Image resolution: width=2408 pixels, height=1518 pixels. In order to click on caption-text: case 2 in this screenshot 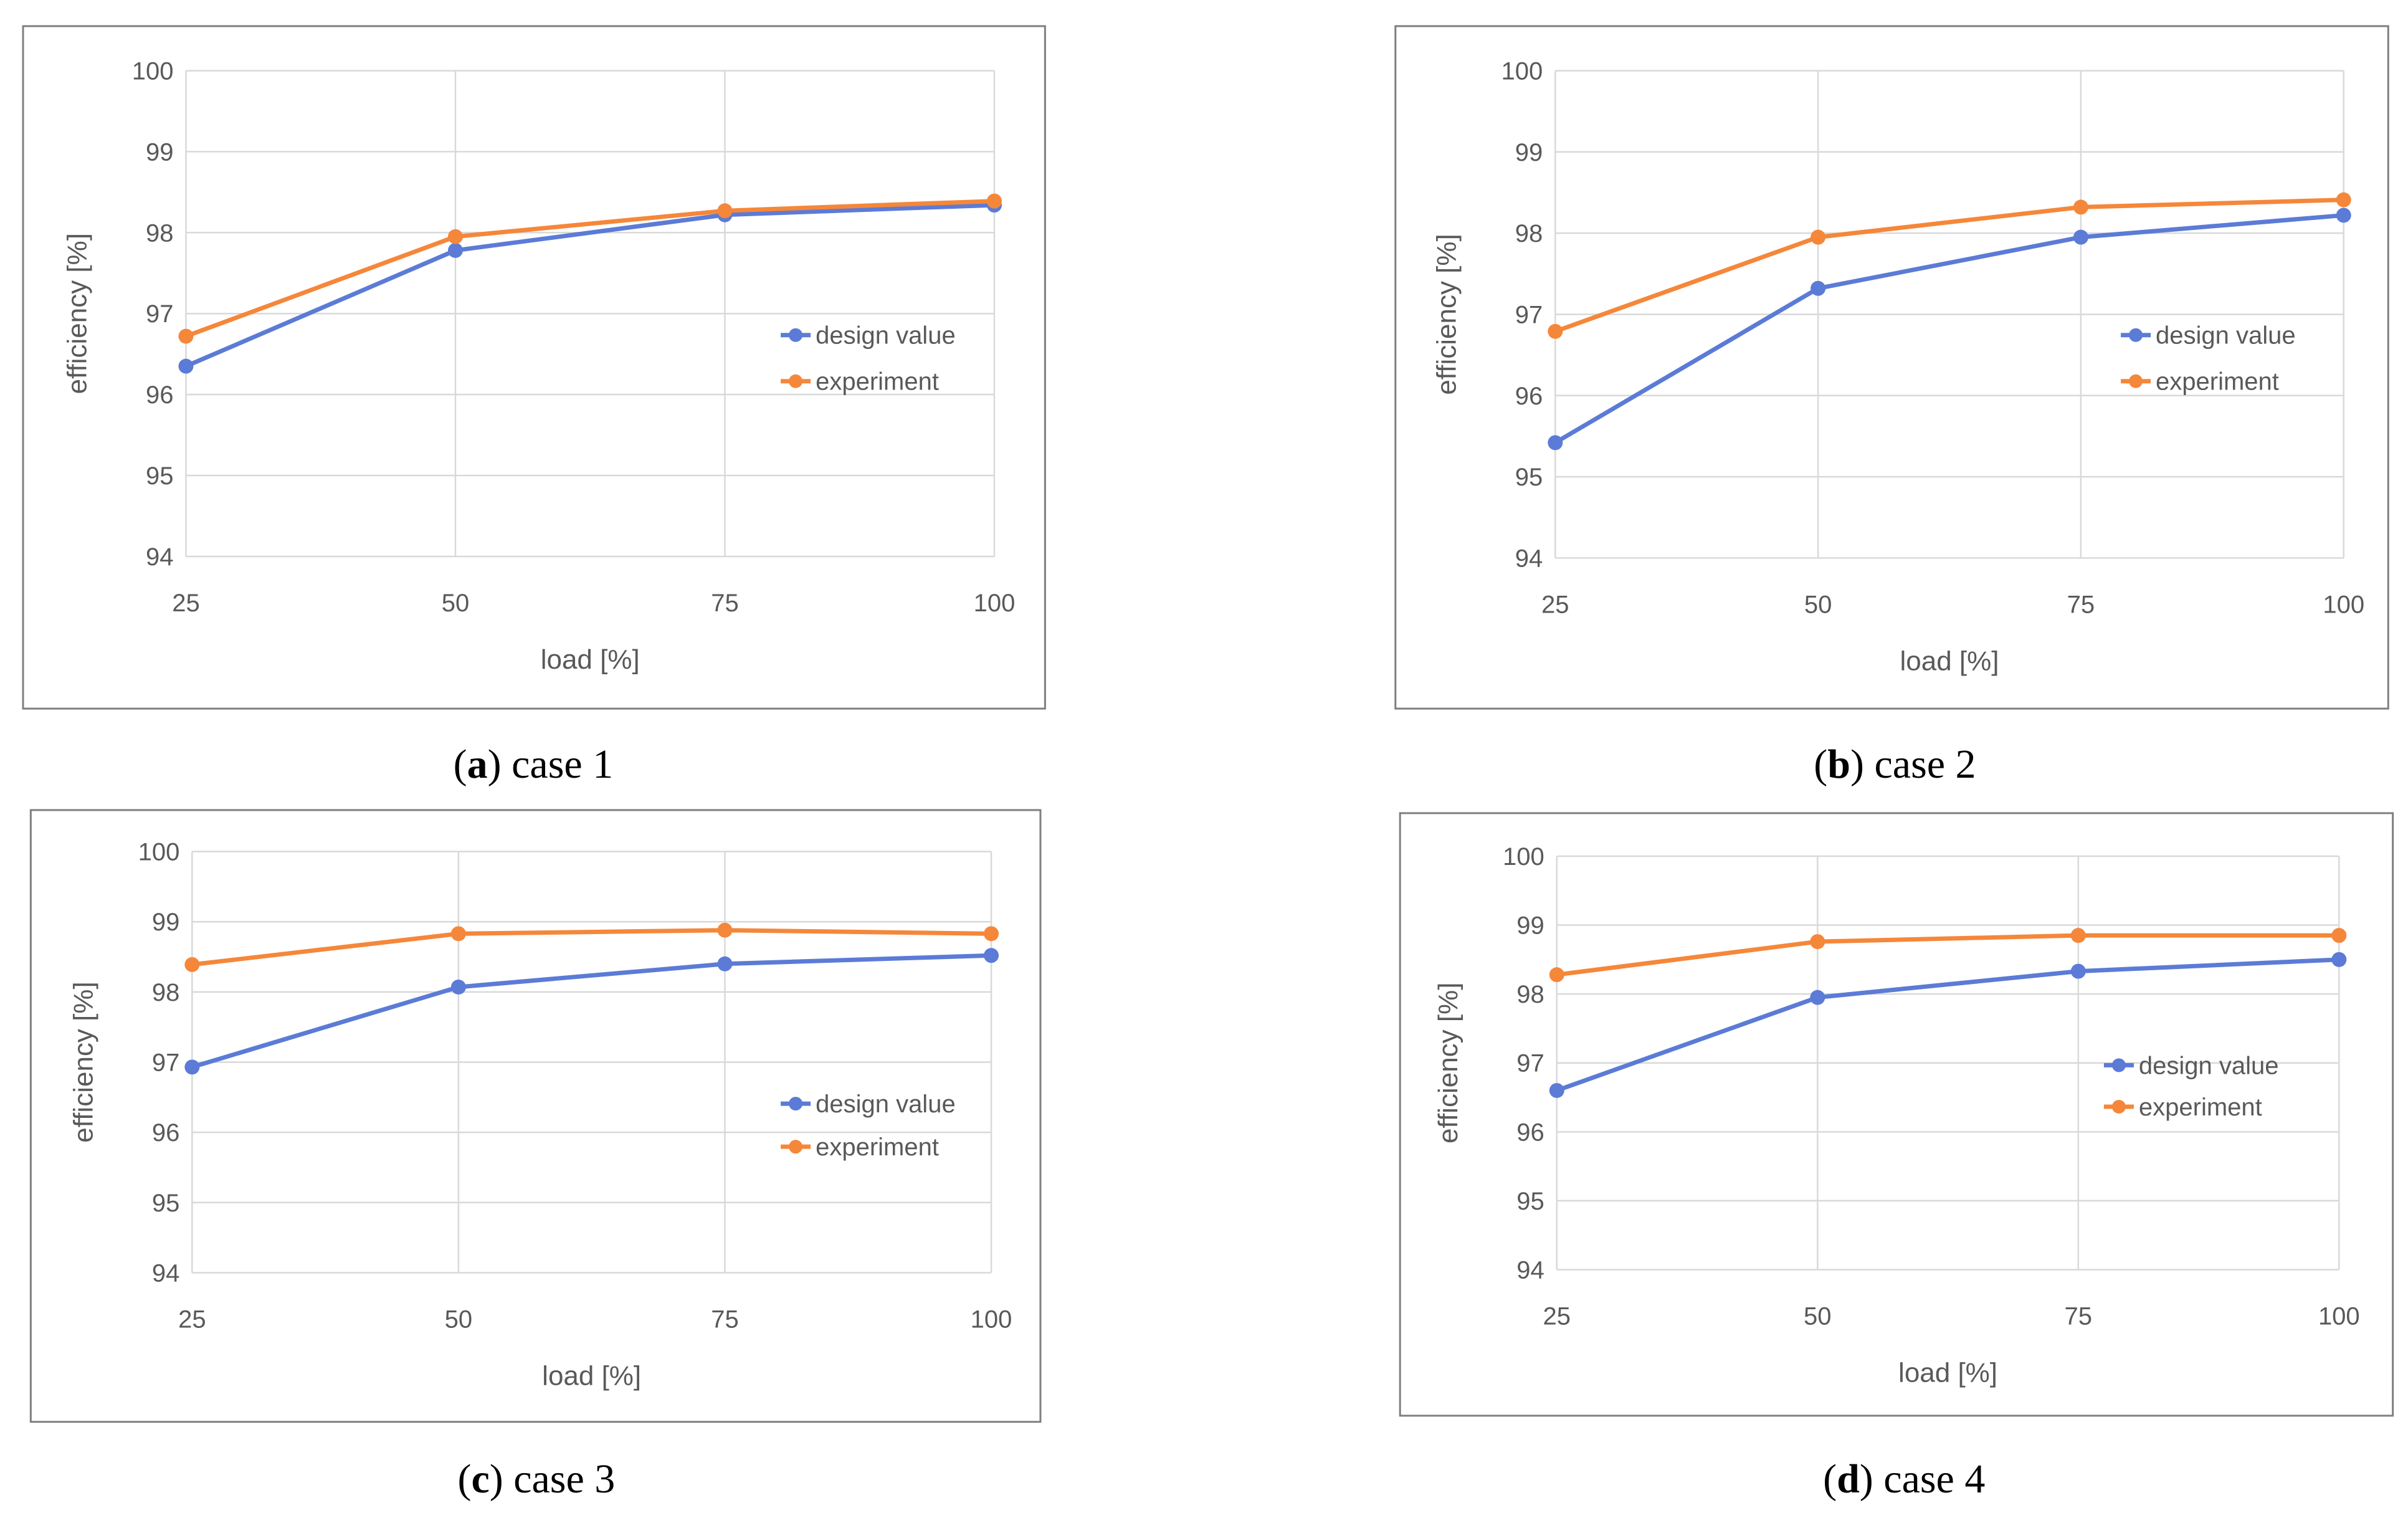, I will do `click(1925, 764)`.